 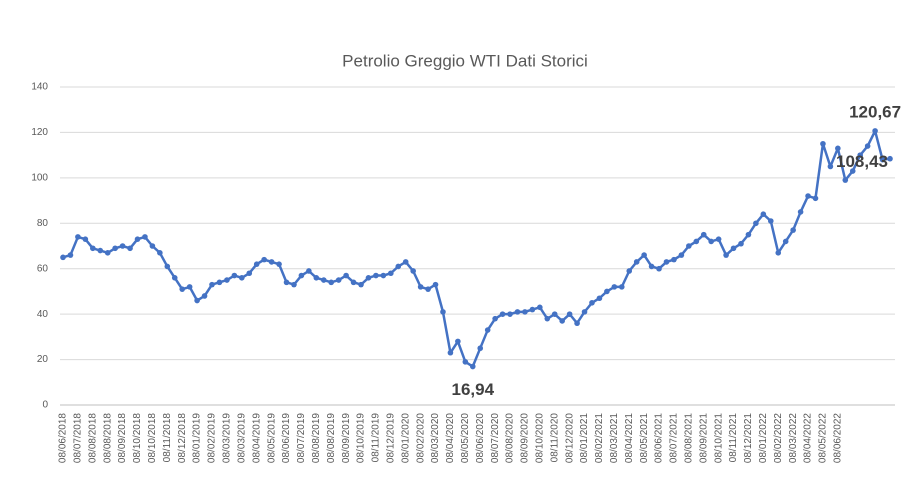 What do you see at coordinates (137, 438) in the screenshot?
I see `x-tick-label: 08/10/2018` at bounding box center [137, 438].